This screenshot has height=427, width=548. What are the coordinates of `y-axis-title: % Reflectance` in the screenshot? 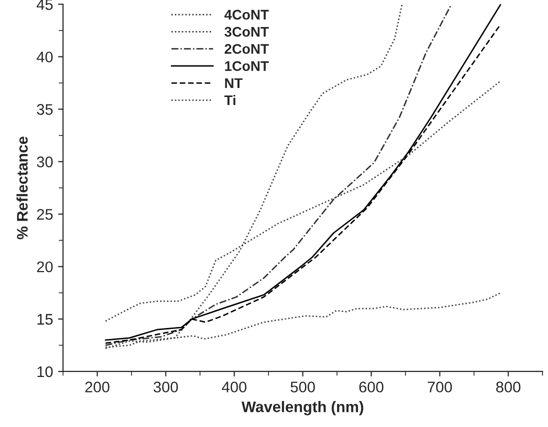 It's located at (22, 188).